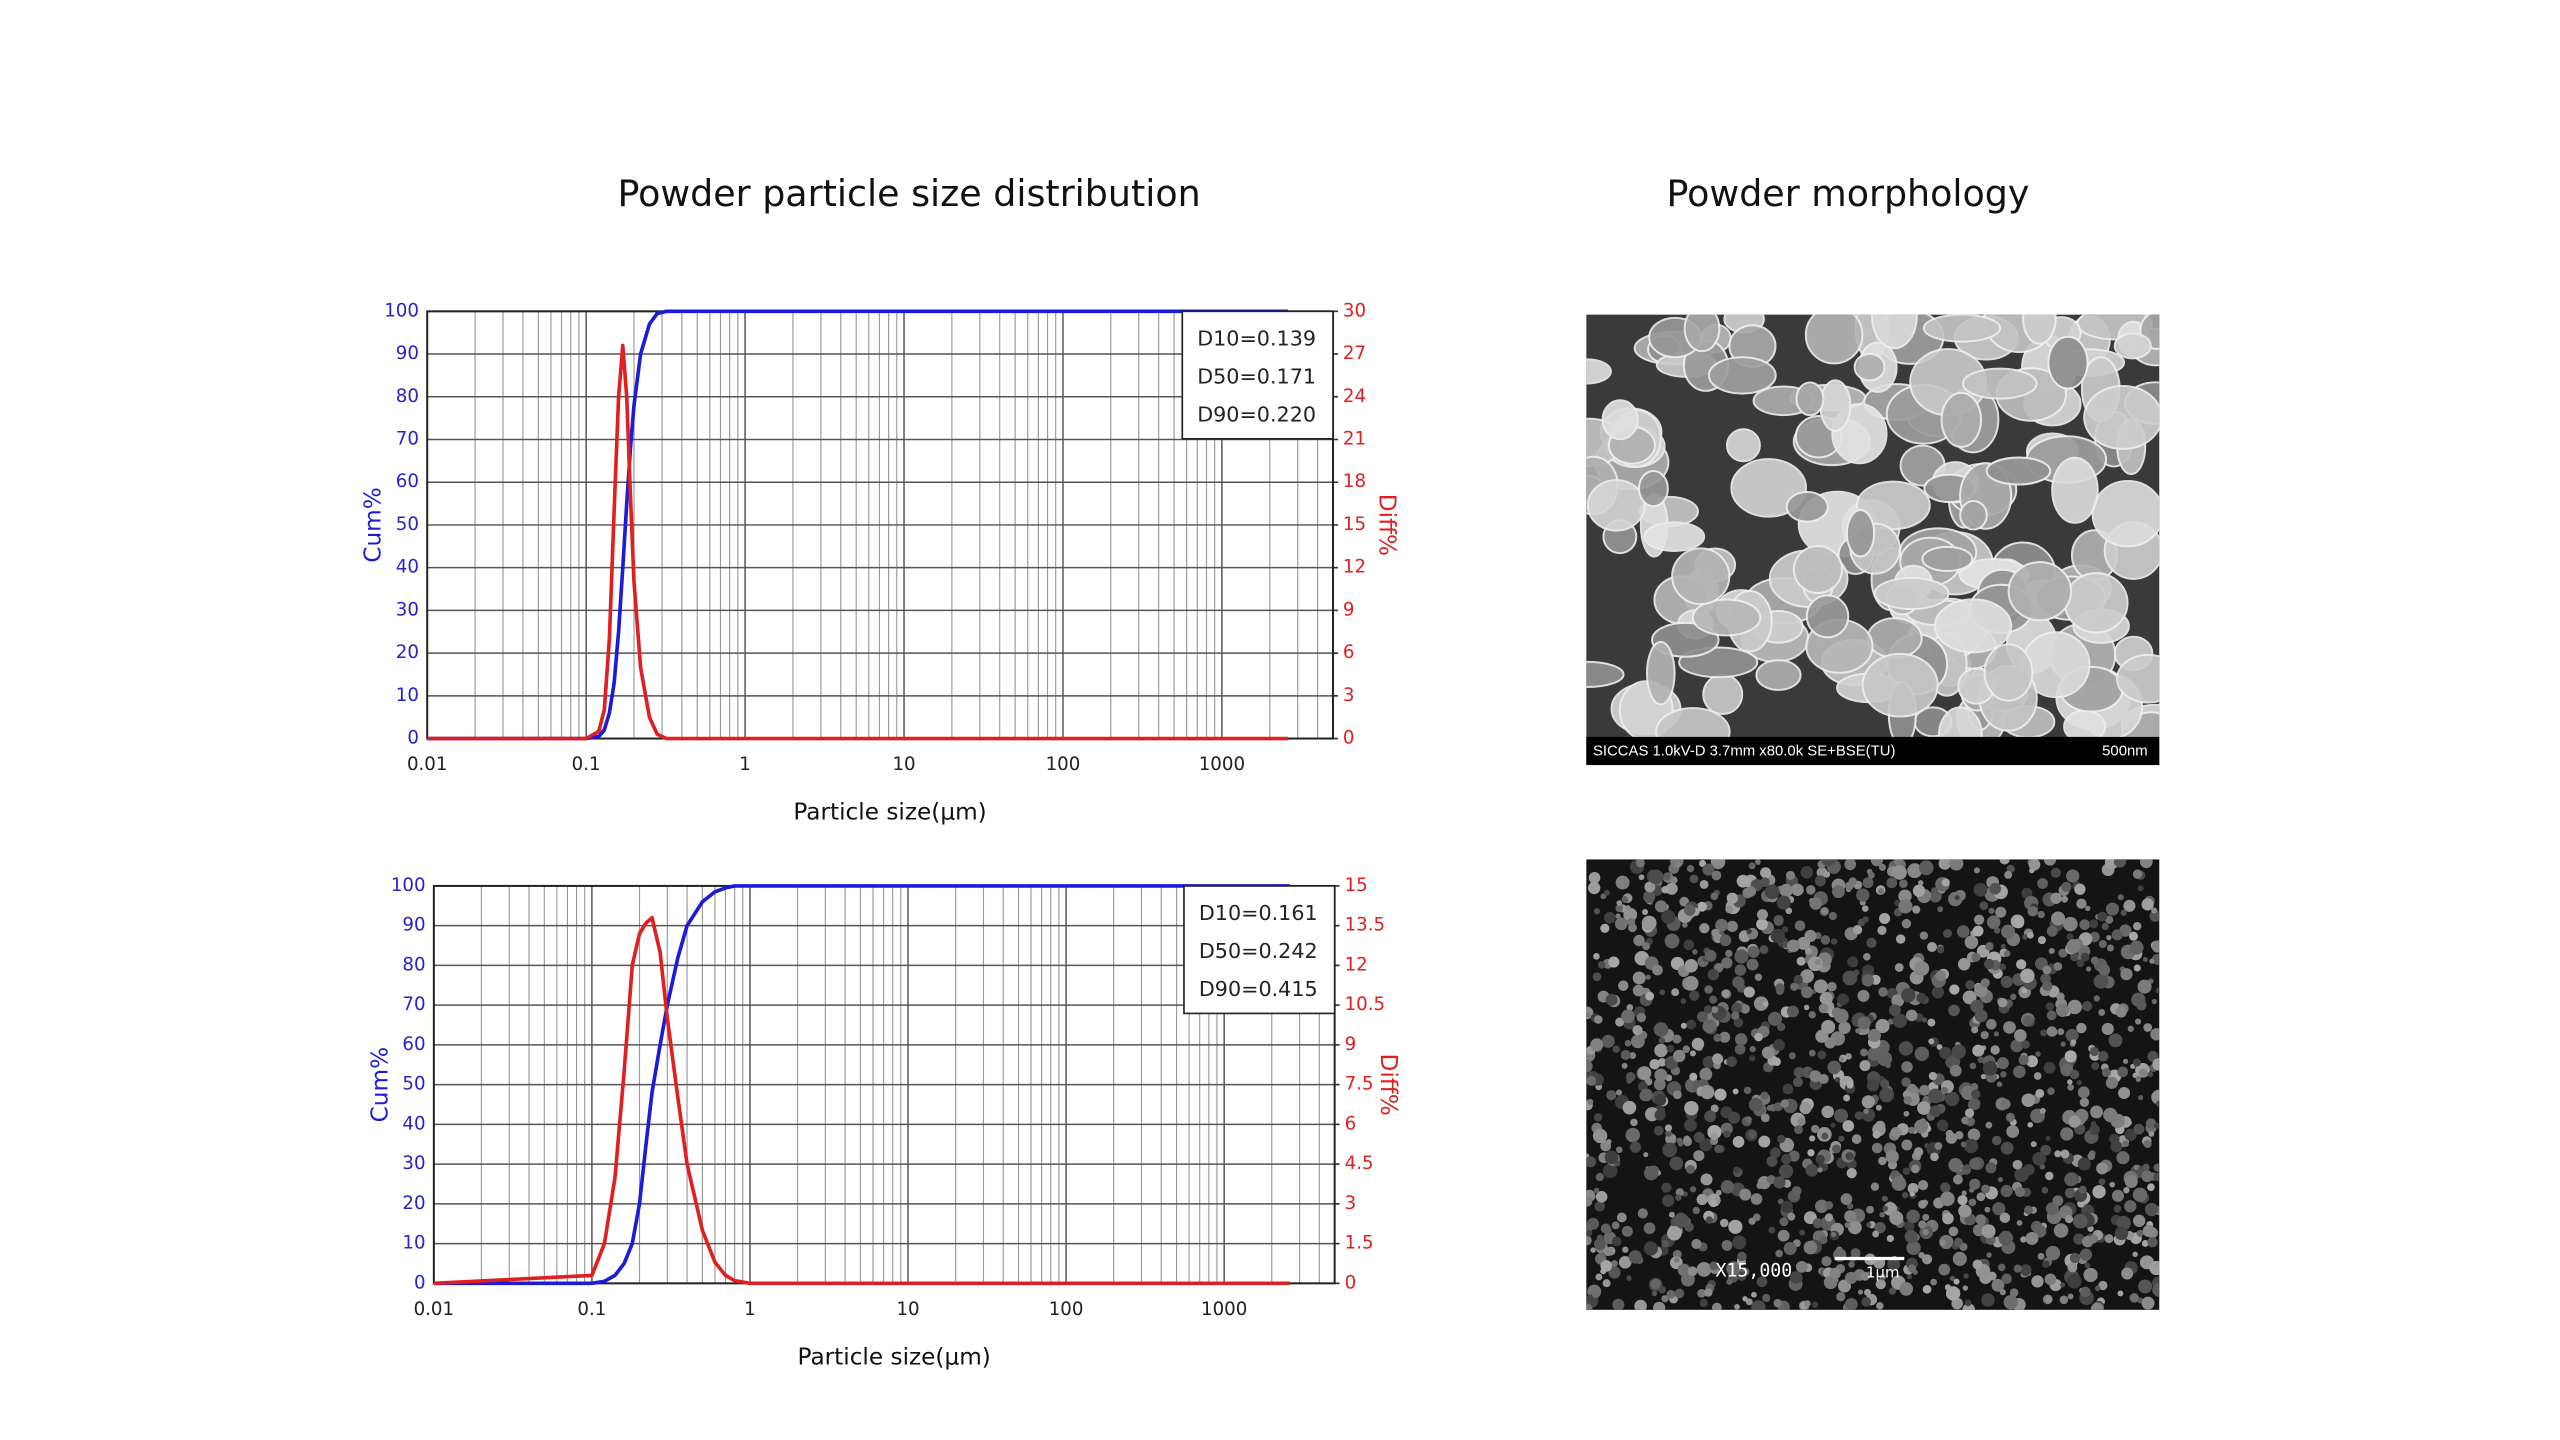  Describe the element at coordinates (1359, 1163) in the screenshot. I see `y2-tick-label: 4.5` at that location.